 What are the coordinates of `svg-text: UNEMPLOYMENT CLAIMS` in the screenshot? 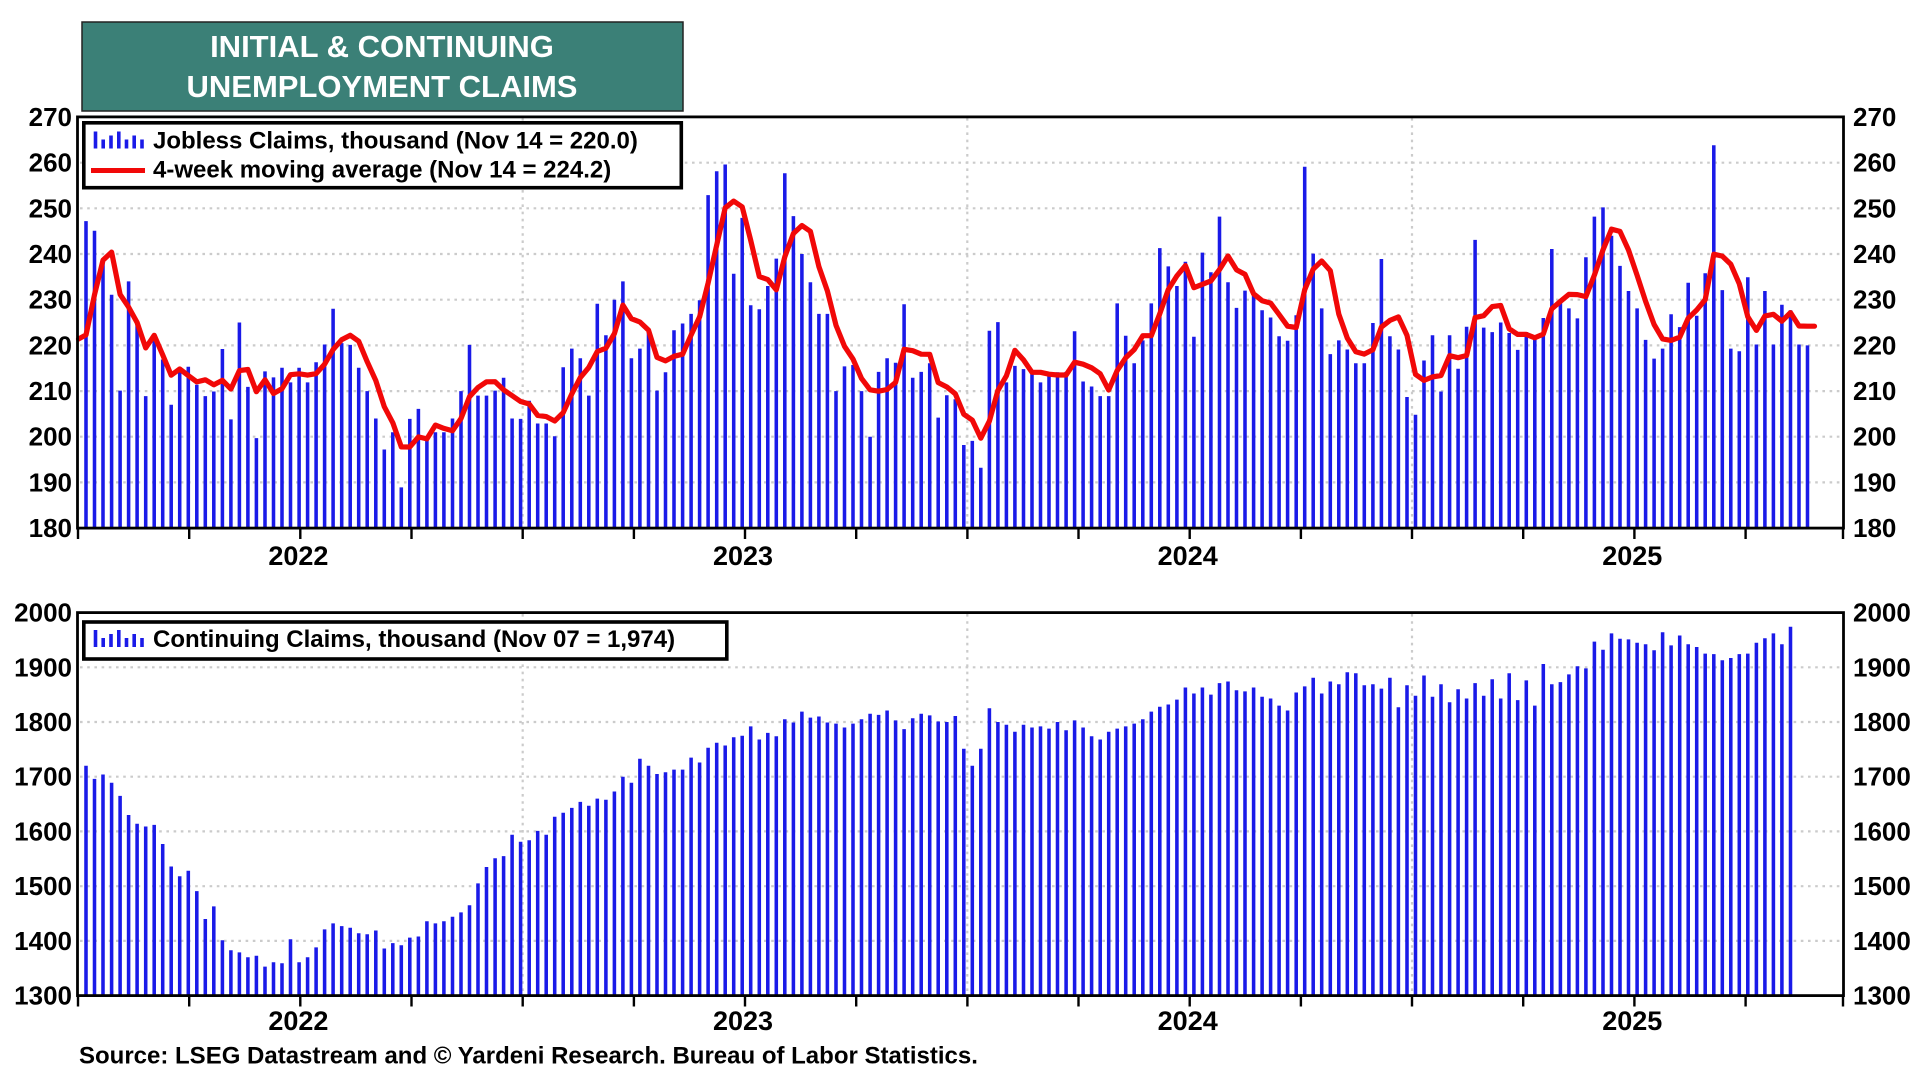 It's located at (382, 86).